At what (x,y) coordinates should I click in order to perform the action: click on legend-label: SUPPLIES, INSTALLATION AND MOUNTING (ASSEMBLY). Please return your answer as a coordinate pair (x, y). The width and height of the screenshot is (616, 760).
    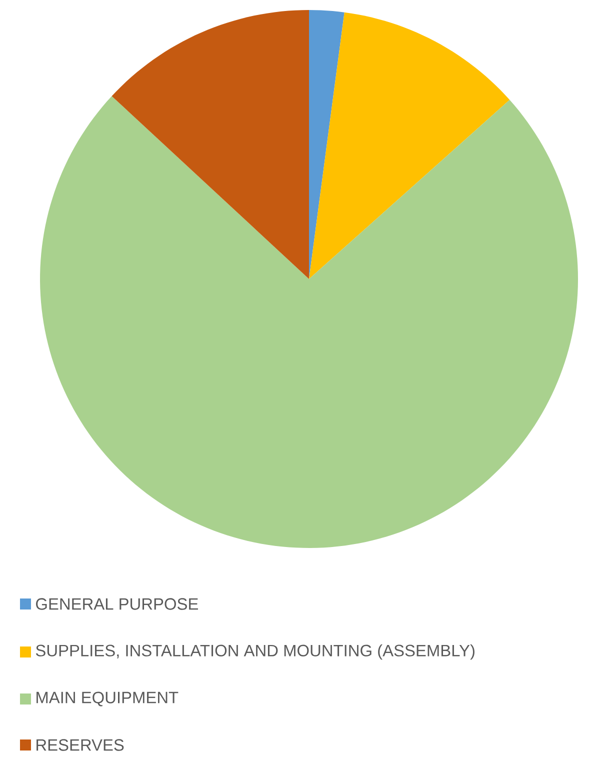
    Looking at the image, I should click on (255, 652).